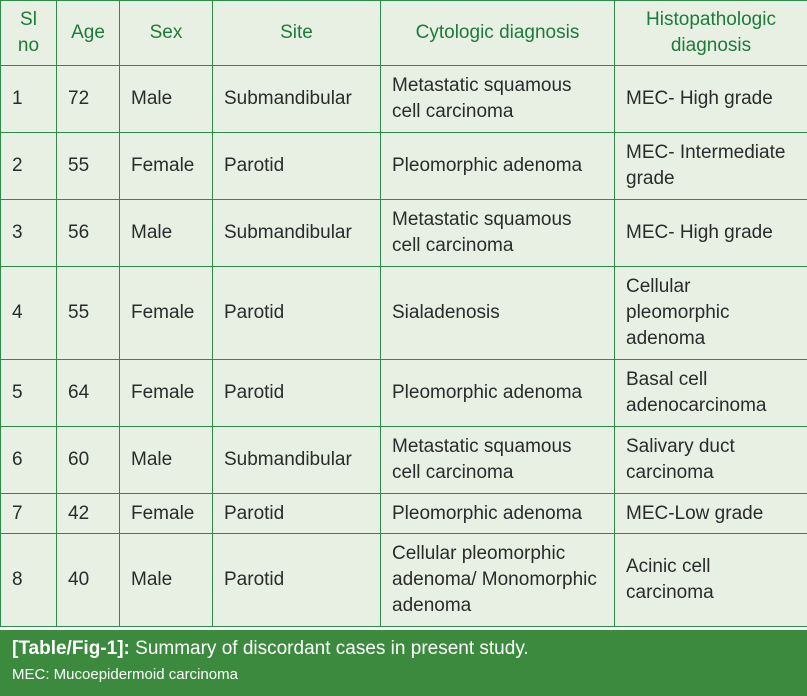  I want to click on cell-histopathologic-diagnosis: Cellular pleomorphic adenoma, so click(710, 313).